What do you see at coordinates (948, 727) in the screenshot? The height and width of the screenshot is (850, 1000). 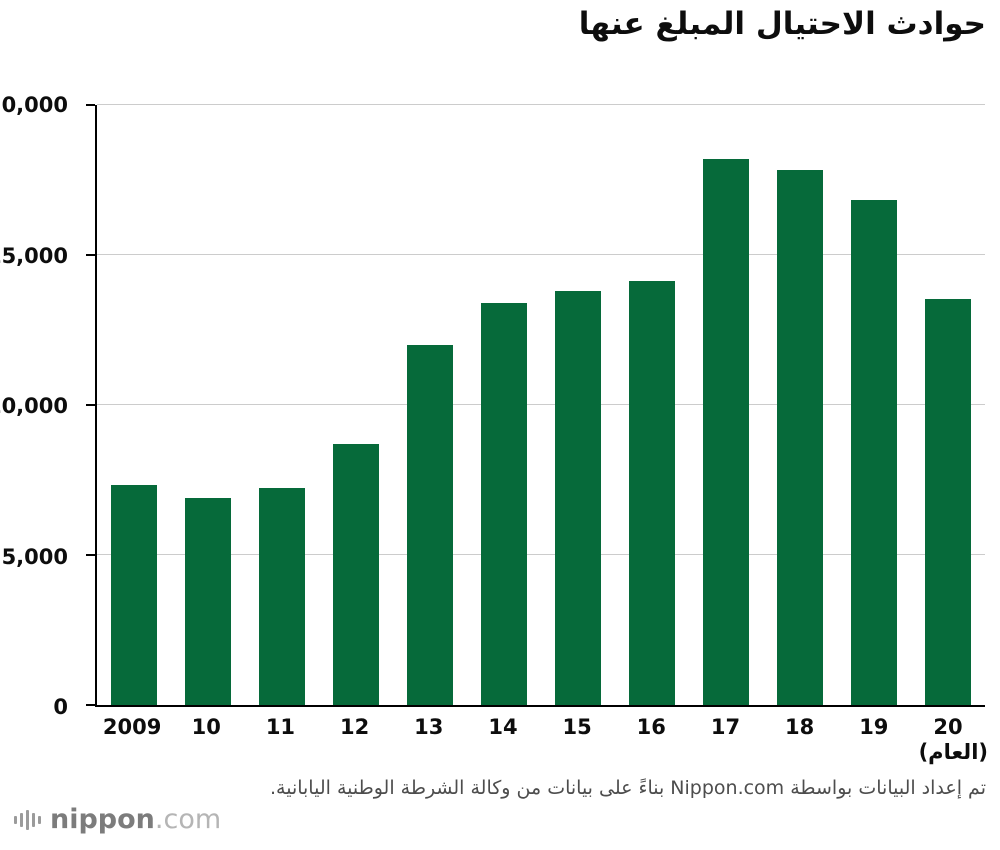 I see `x-tick-label: 20` at bounding box center [948, 727].